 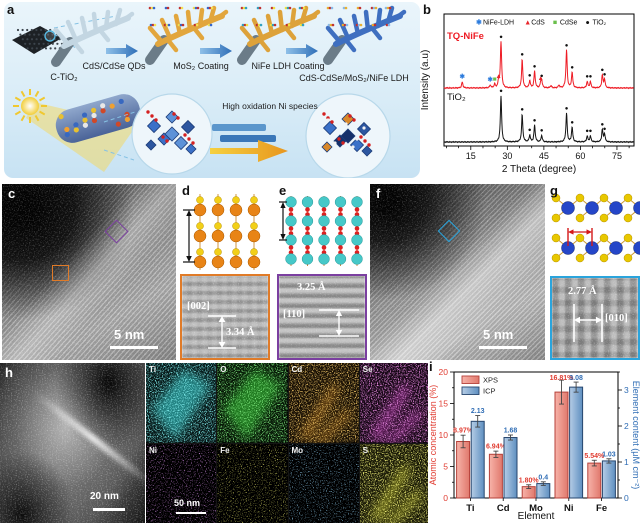 What do you see at coordinates (503, 508) in the screenshot?
I see `x-tick-label: Cd` at bounding box center [503, 508].